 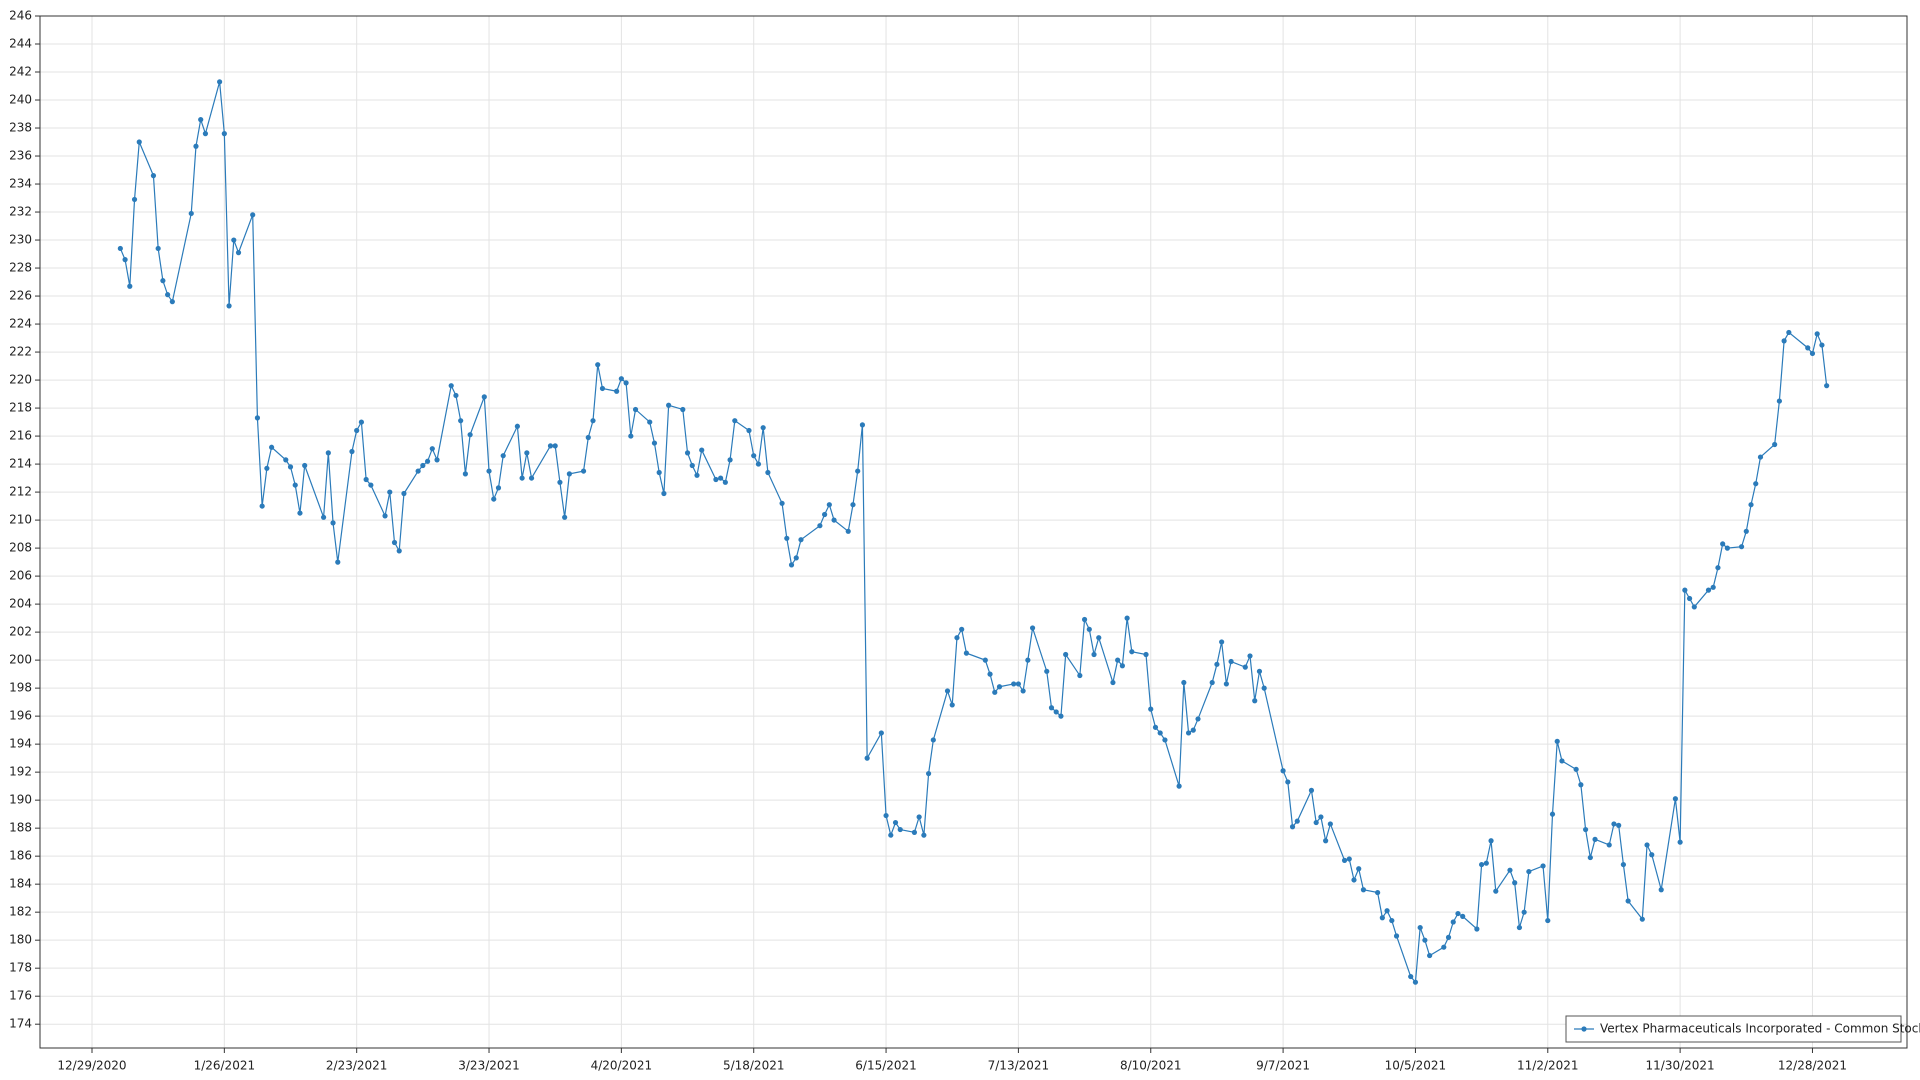 What do you see at coordinates (886, 1066) in the screenshot?
I see `x-tick-label: 6/15/2021` at bounding box center [886, 1066].